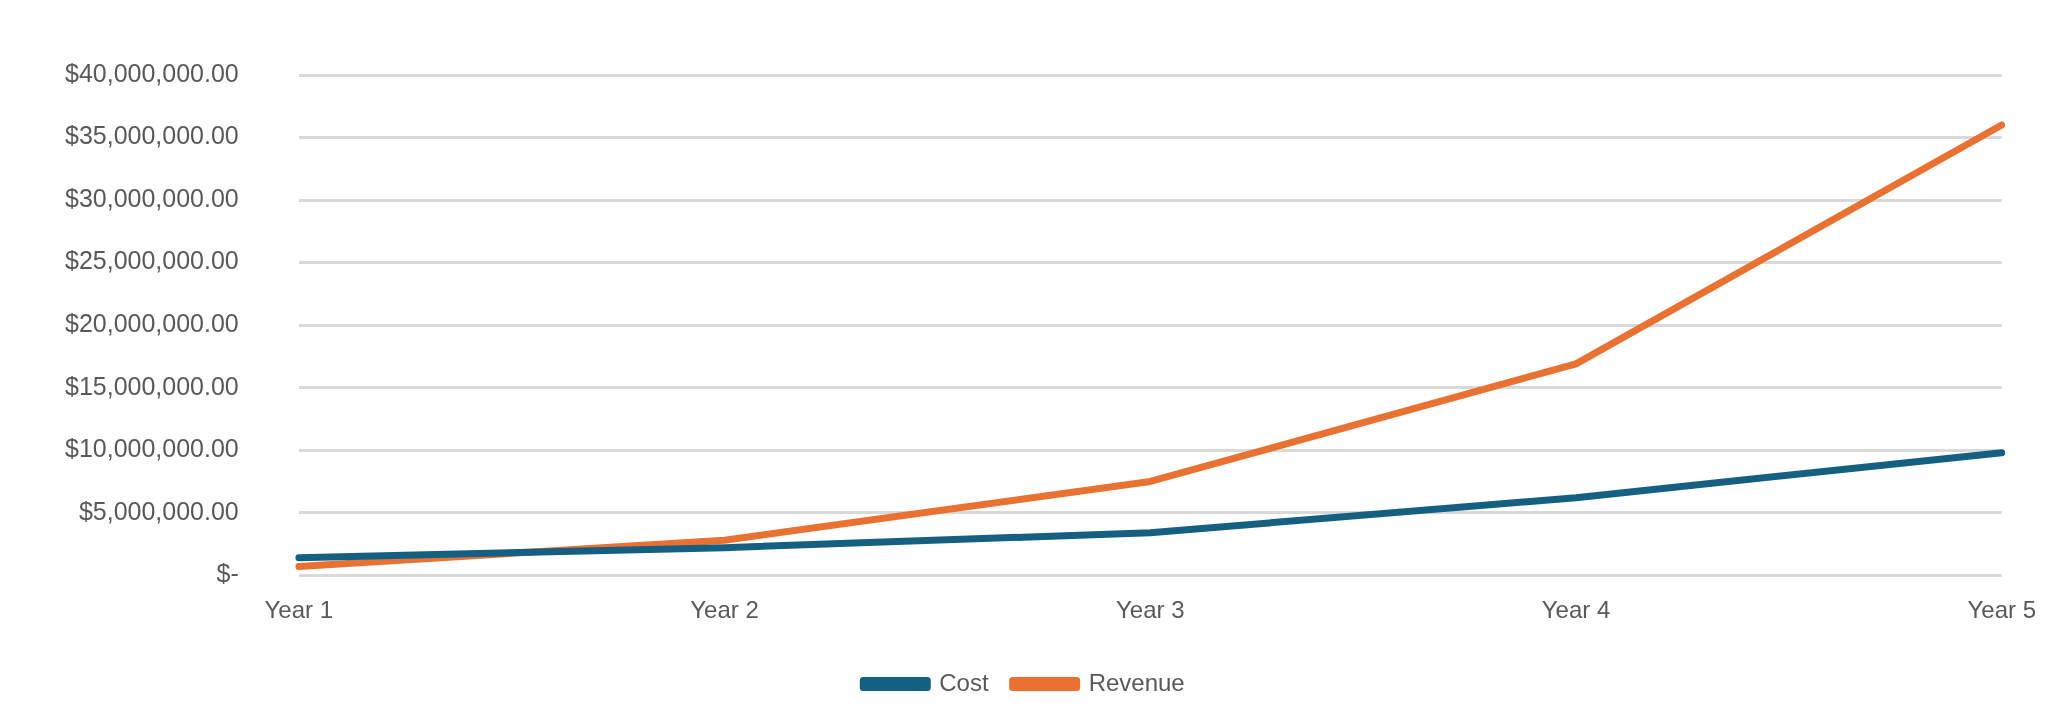 The width and height of the screenshot is (2058, 716). I want to click on y-tick-label: $-, so click(227, 573).